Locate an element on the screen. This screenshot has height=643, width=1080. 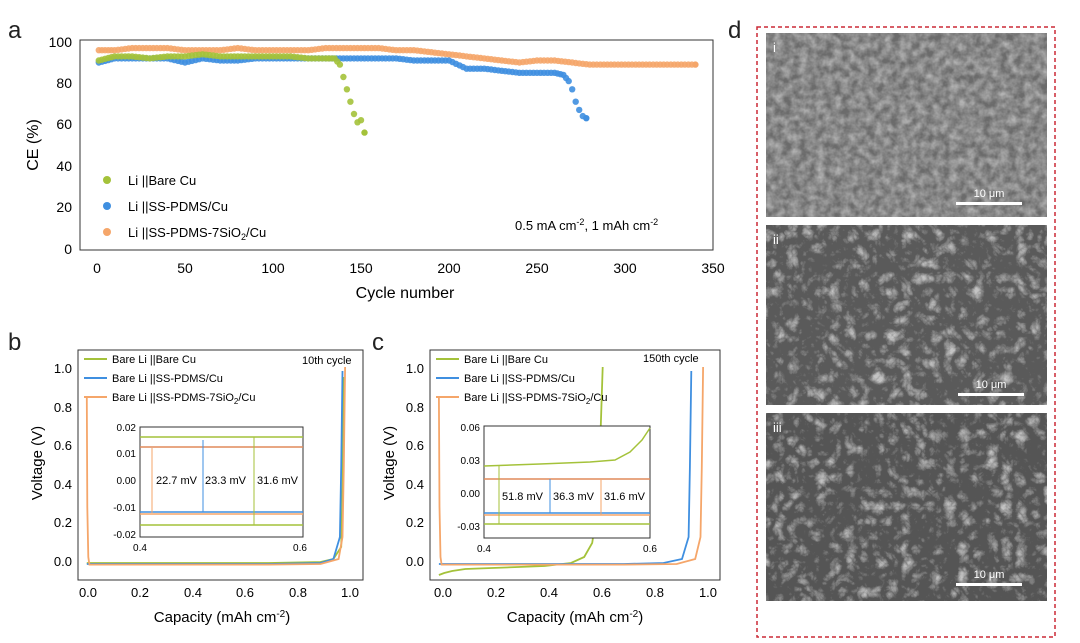
panel-c-axes-frame is located at coordinates (575, 465).